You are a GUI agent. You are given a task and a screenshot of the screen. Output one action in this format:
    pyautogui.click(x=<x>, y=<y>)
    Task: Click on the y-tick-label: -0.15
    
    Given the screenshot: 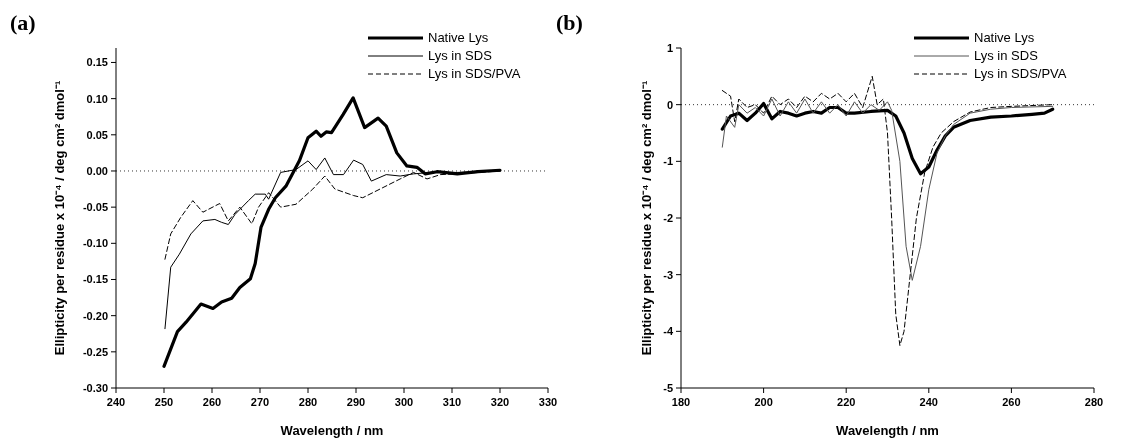 What is the action you would take?
    pyautogui.click(x=95, y=279)
    